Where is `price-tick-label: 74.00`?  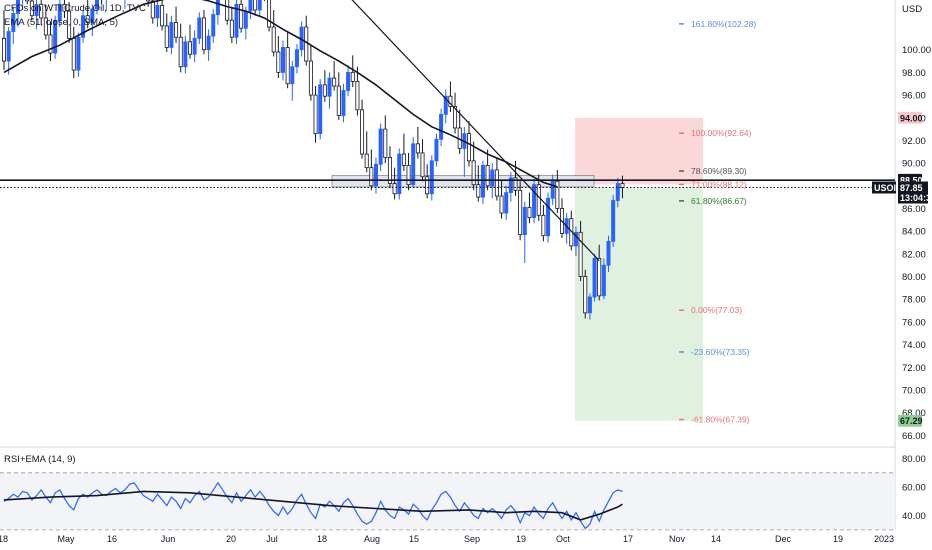 price-tick-label: 74.00 is located at coordinates (914, 345).